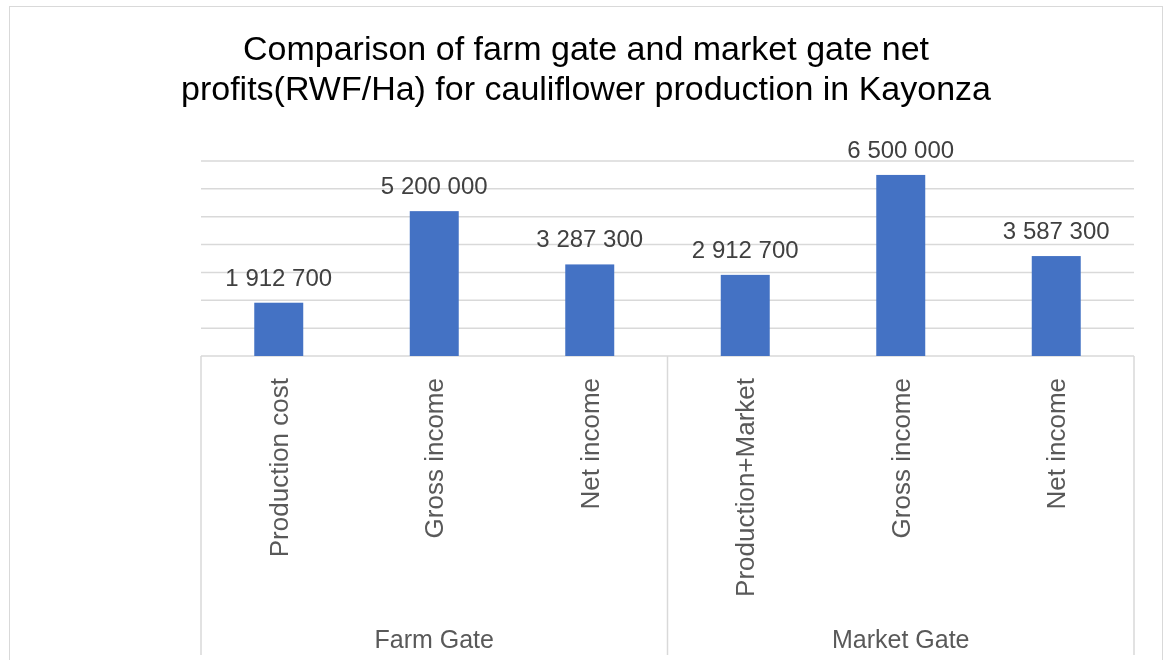 The image size is (1164, 660). What do you see at coordinates (590, 239) in the screenshot?
I see `data-label: 3 287 300` at bounding box center [590, 239].